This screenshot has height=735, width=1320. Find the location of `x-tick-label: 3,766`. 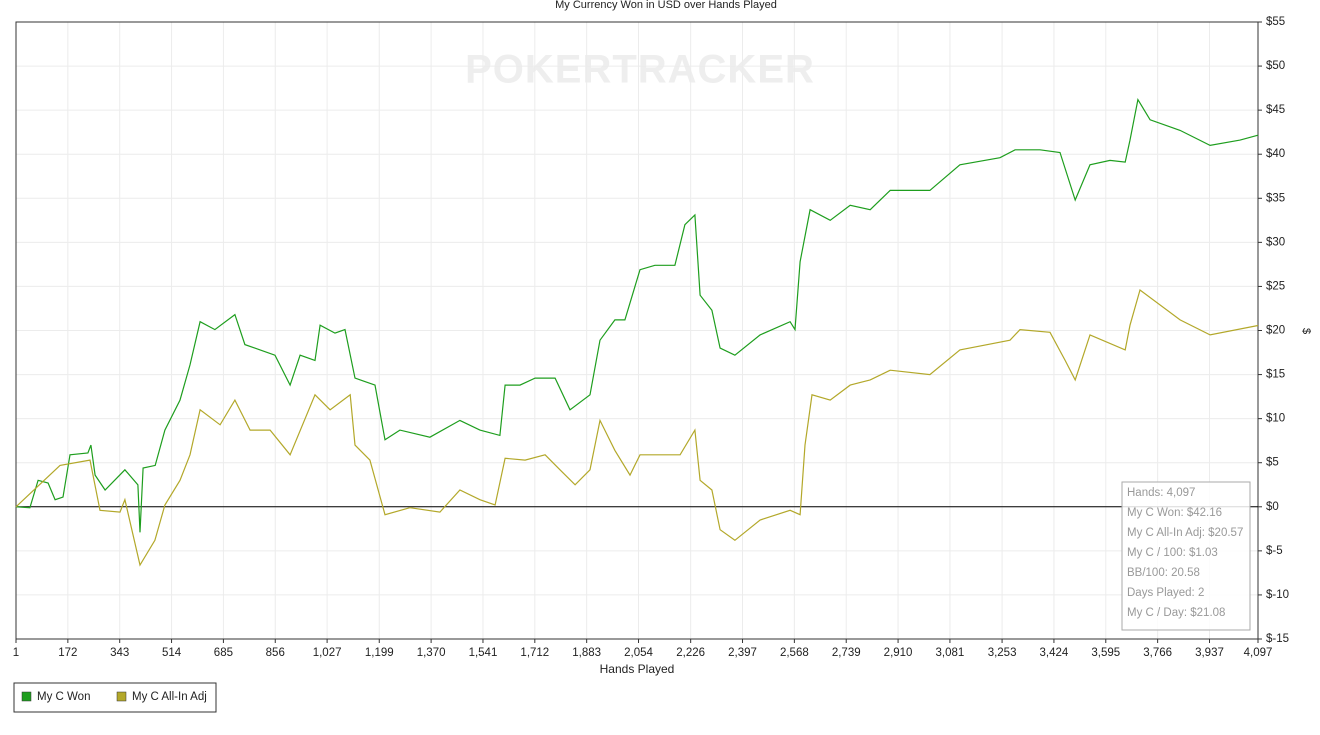

x-tick-label: 3,766 is located at coordinates (1157, 653).